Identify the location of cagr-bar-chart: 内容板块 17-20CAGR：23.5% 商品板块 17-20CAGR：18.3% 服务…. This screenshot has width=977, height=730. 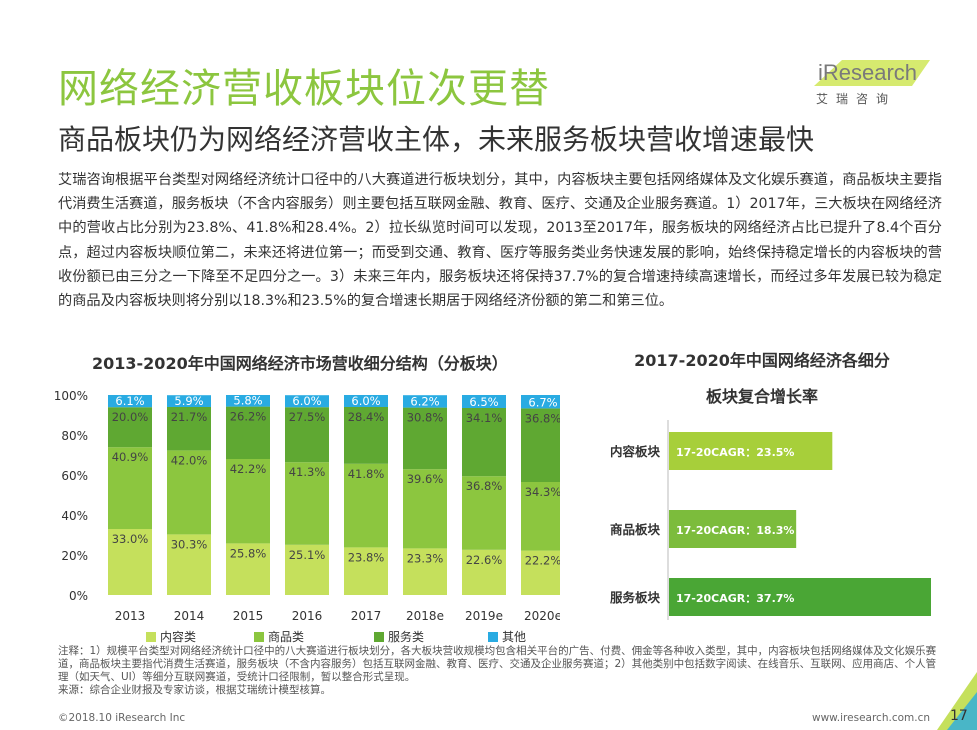
(770, 520).